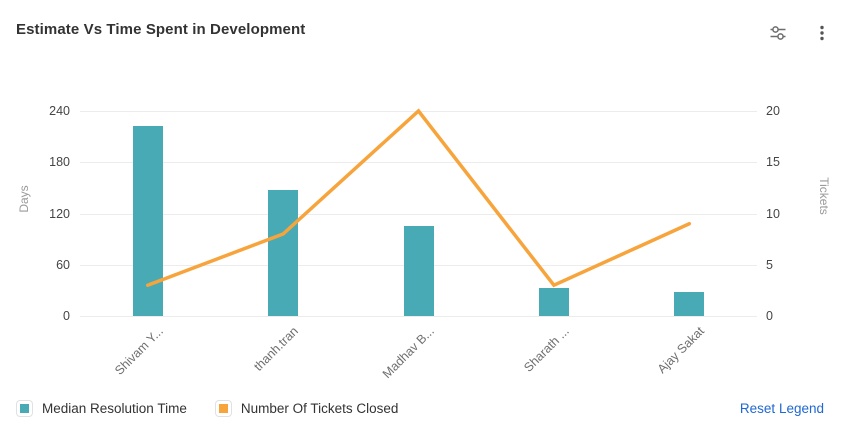 This screenshot has height=430, width=841. I want to click on y-axis-tick-right: 20, so click(773, 111).